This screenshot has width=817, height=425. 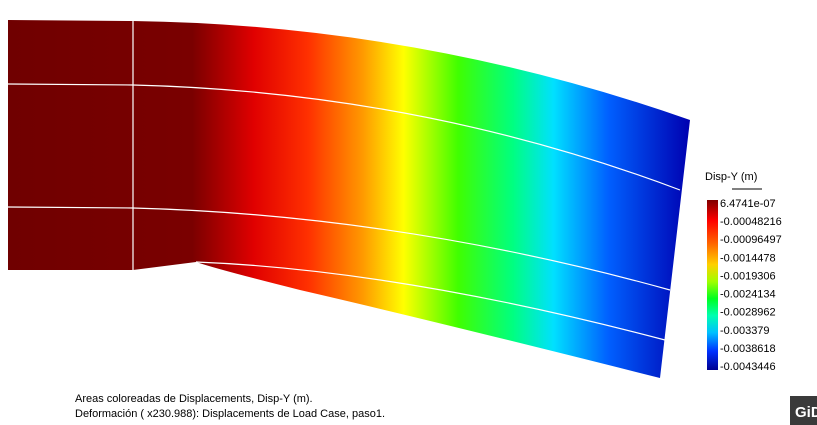 I want to click on legend-label: -0.00096497, so click(x=751, y=240).